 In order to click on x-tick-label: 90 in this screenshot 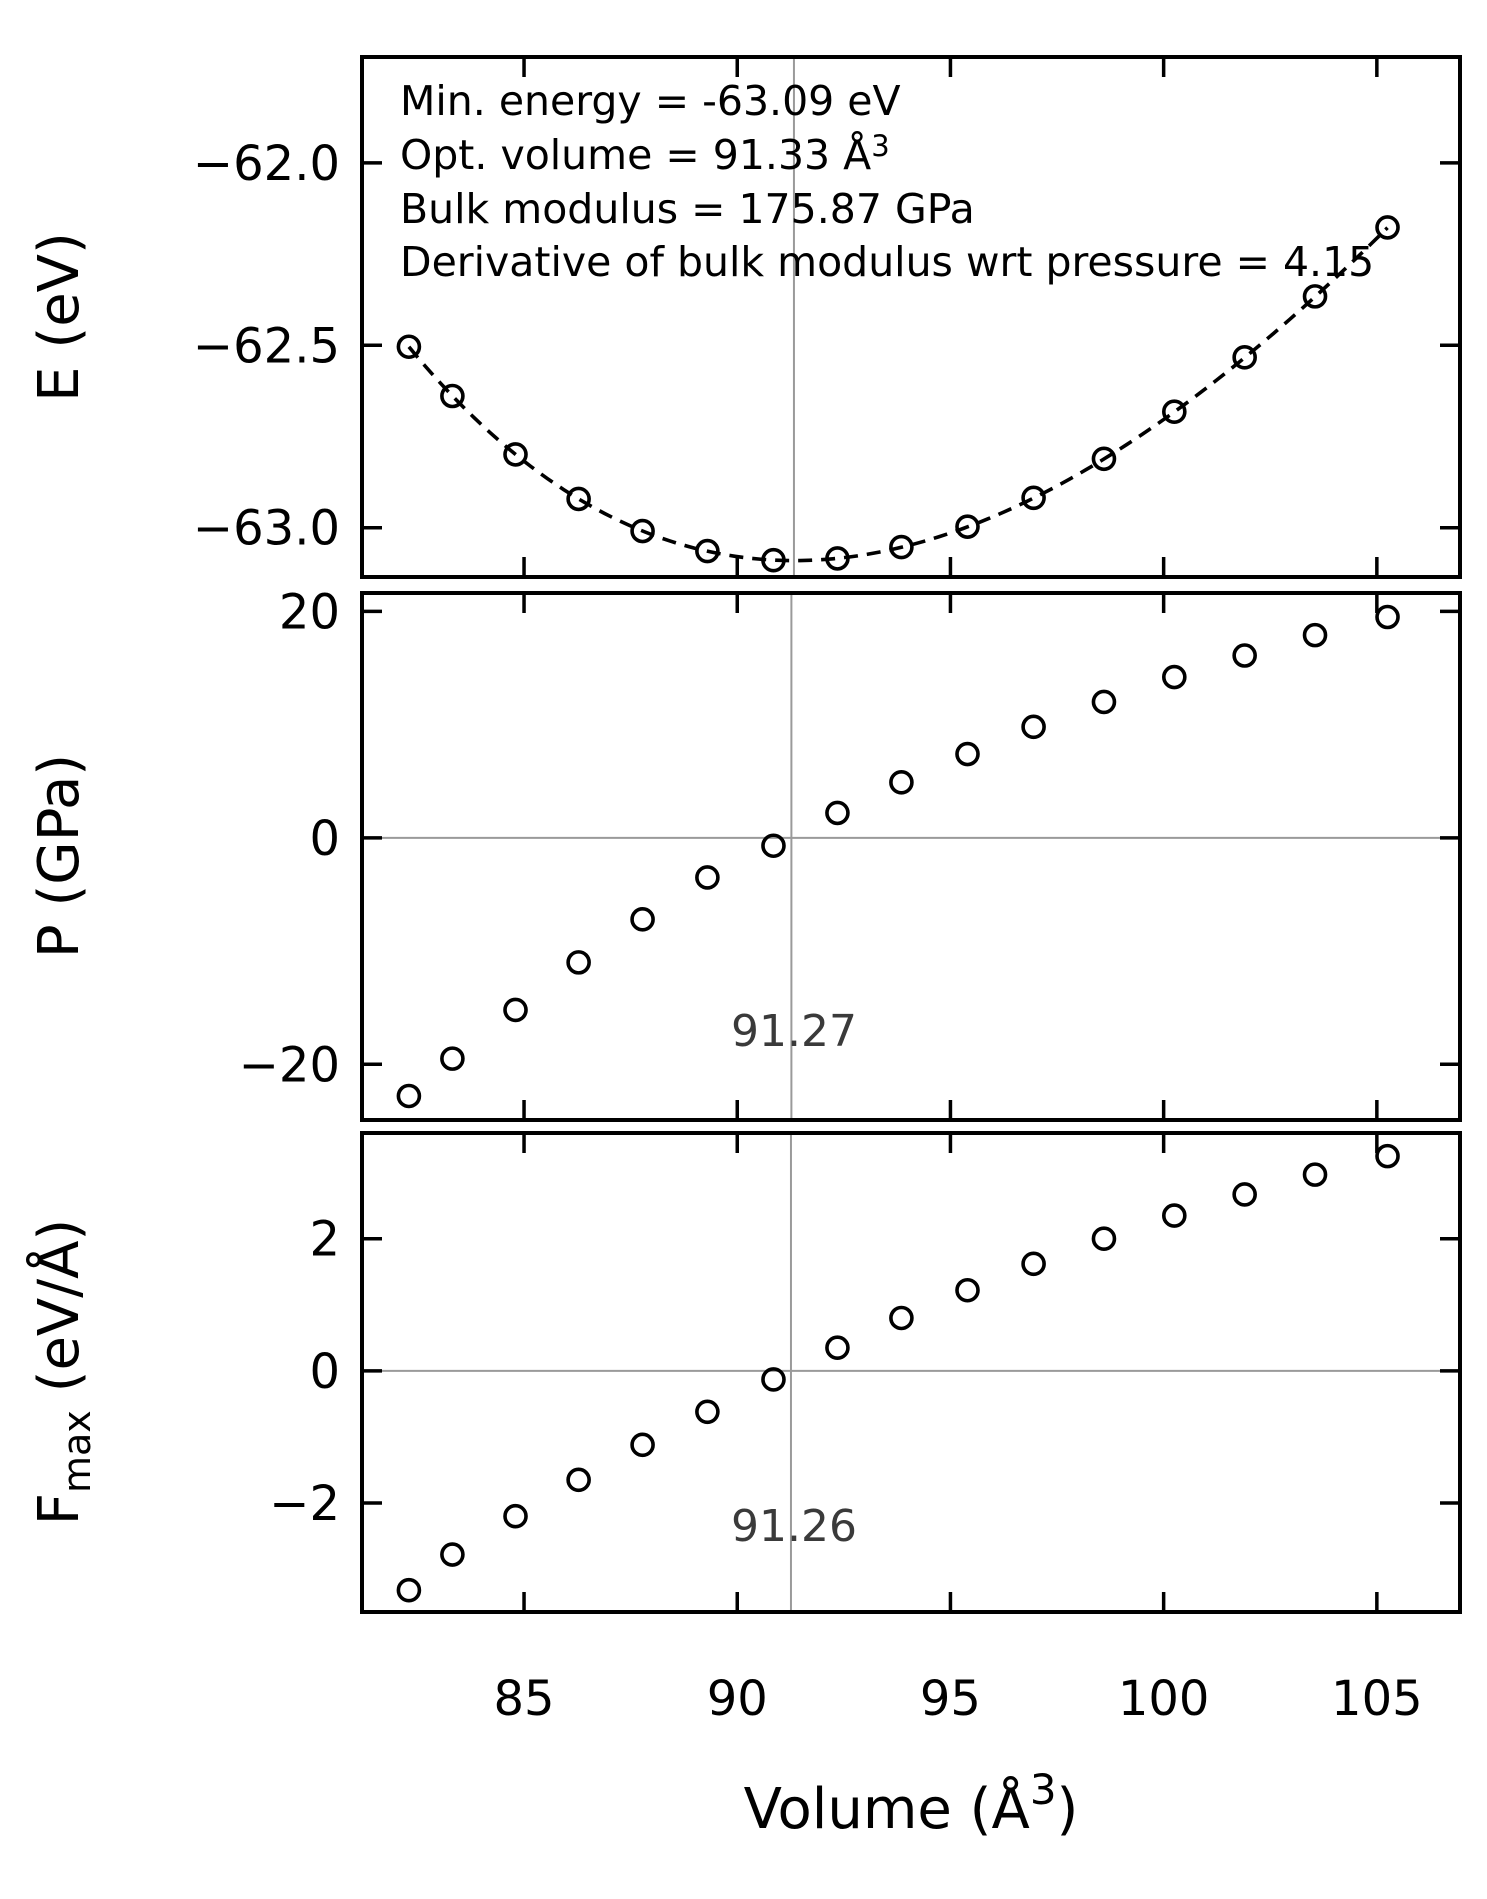, I will do `click(737, 1699)`.